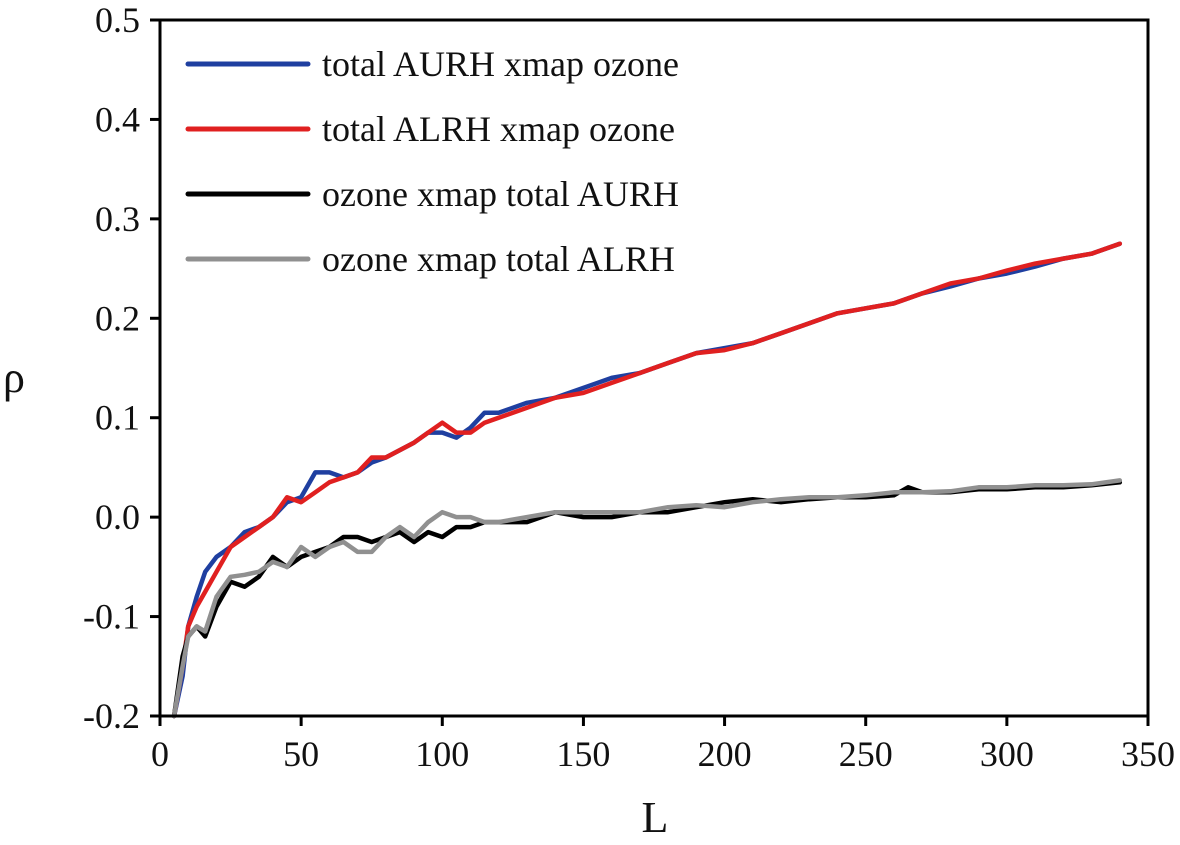  I want to click on y-tick-label: -0.1, so click(111, 617).